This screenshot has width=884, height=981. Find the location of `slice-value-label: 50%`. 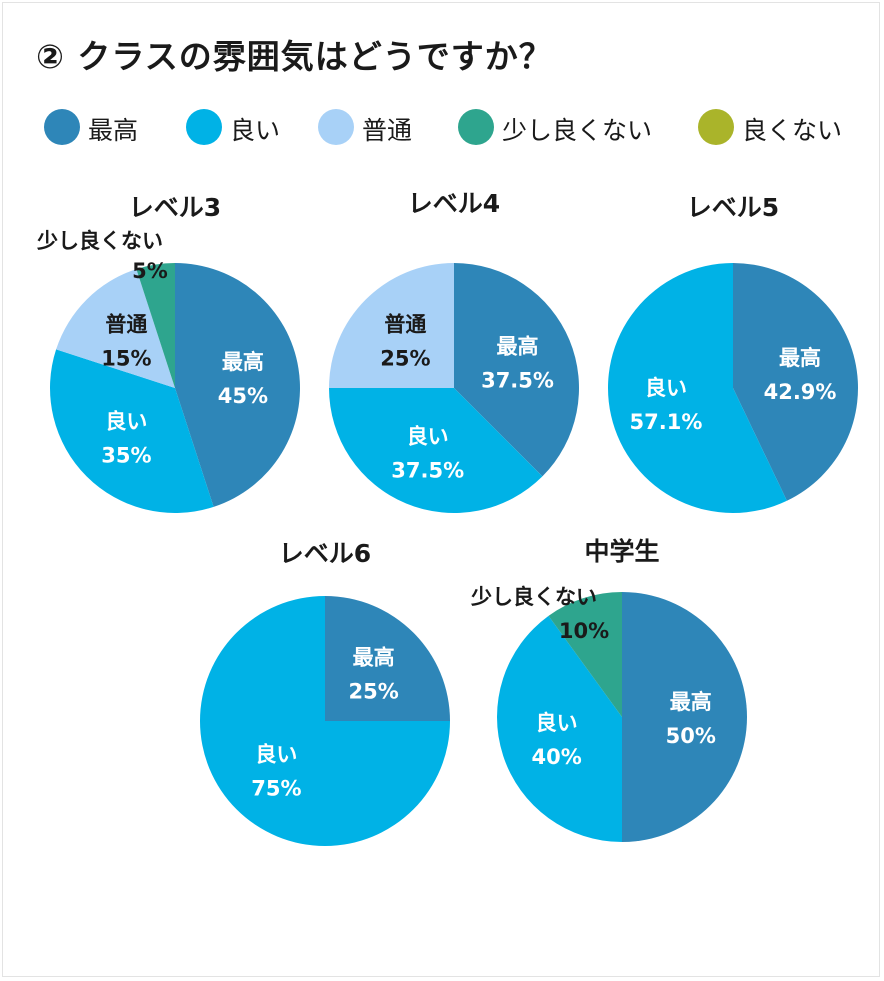

slice-value-label: 50% is located at coordinates (691, 736).